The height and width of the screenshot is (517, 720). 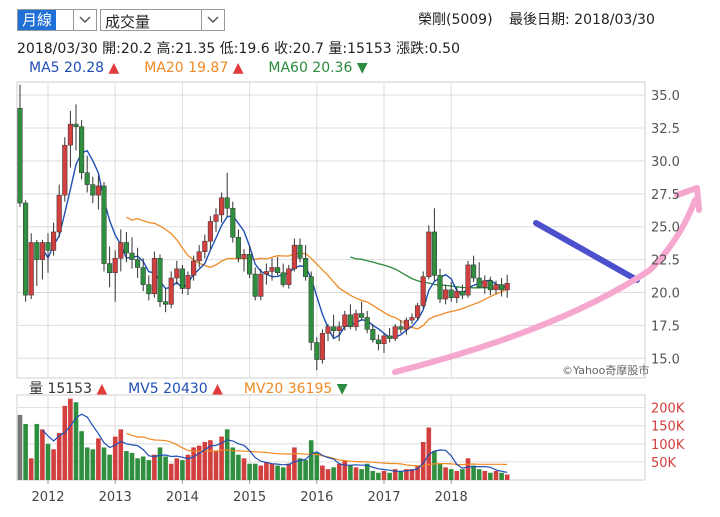 What do you see at coordinates (316, 497) in the screenshot?
I see `year-label: 2016` at bounding box center [316, 497].